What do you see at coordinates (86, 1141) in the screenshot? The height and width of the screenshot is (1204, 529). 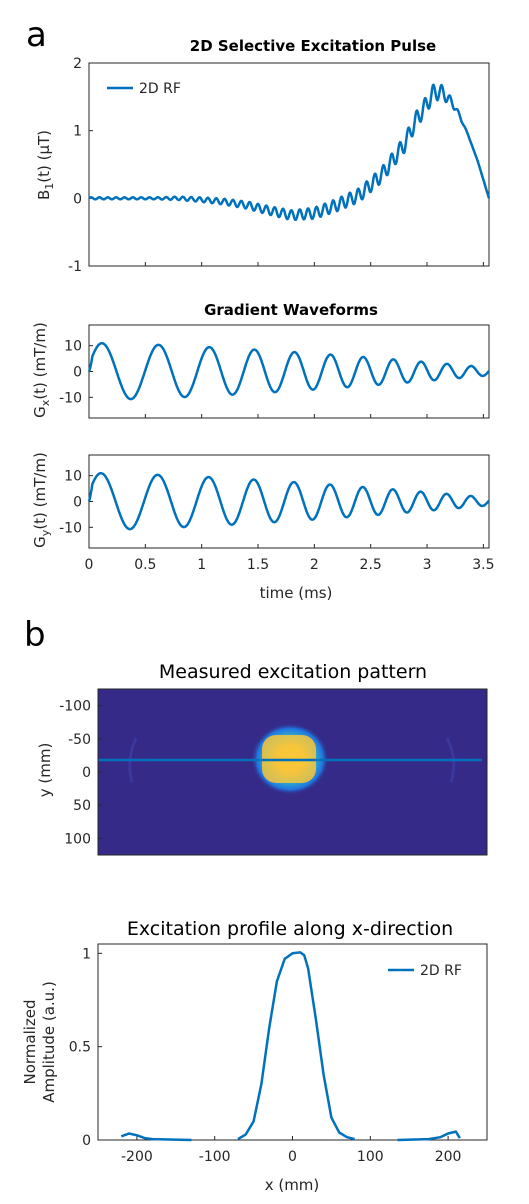 I see `chart5-ytick-label: 0` at bounding box center [86, 1141].